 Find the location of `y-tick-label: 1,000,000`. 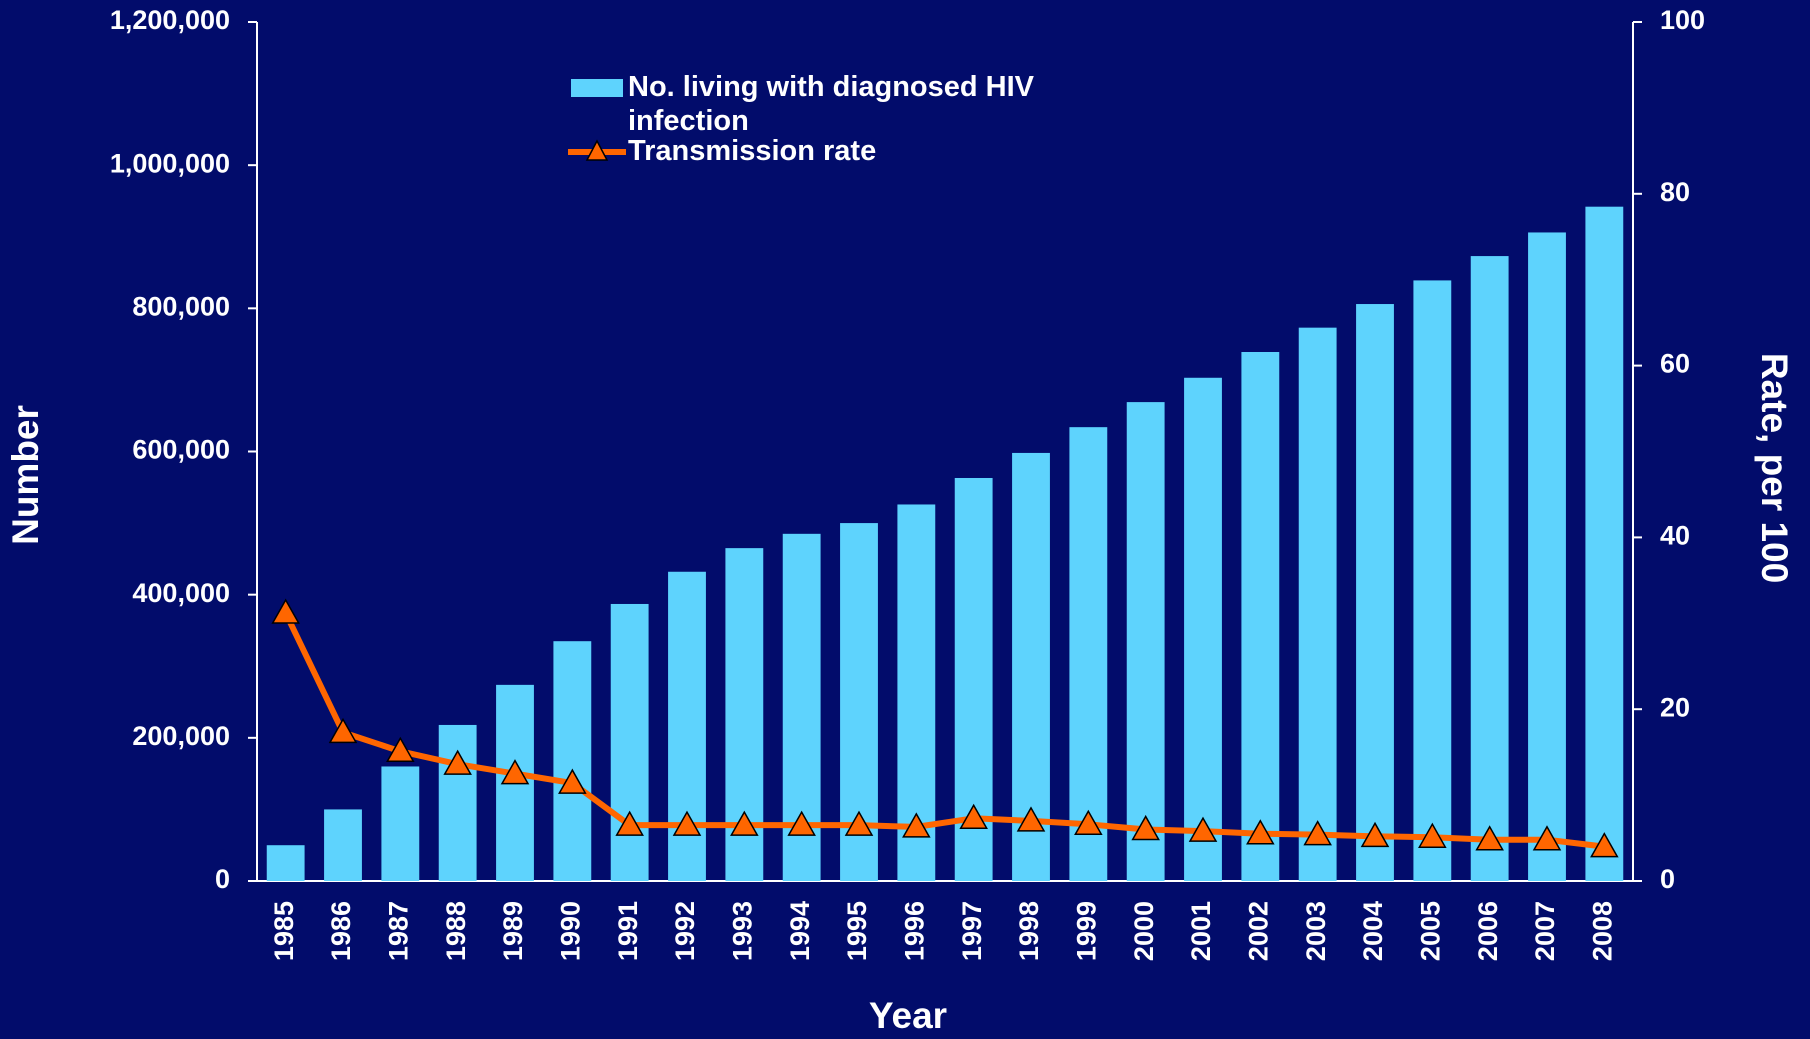

y-tick-label: 1,000,000 is located at coordinates (170, 163).